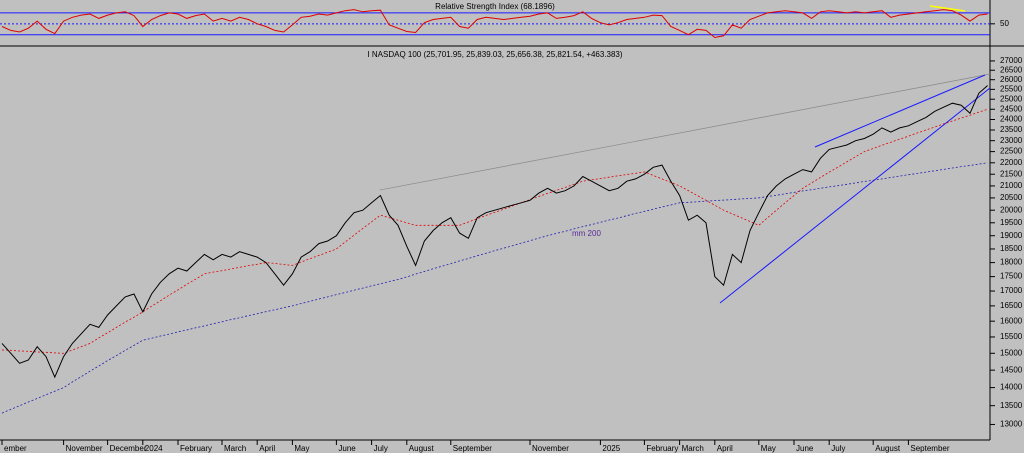 The image size is (1024, 453). Describe the element at coordinates (1011, 162) in the screenshot. I see `y-tick-label: 22000` at that location.